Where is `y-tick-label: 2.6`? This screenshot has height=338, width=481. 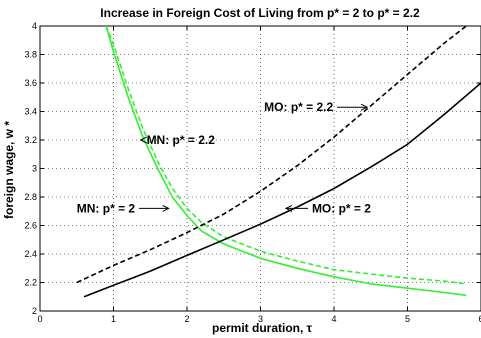
y-tick-label: 2.6 is located at coordinates (30, 226).